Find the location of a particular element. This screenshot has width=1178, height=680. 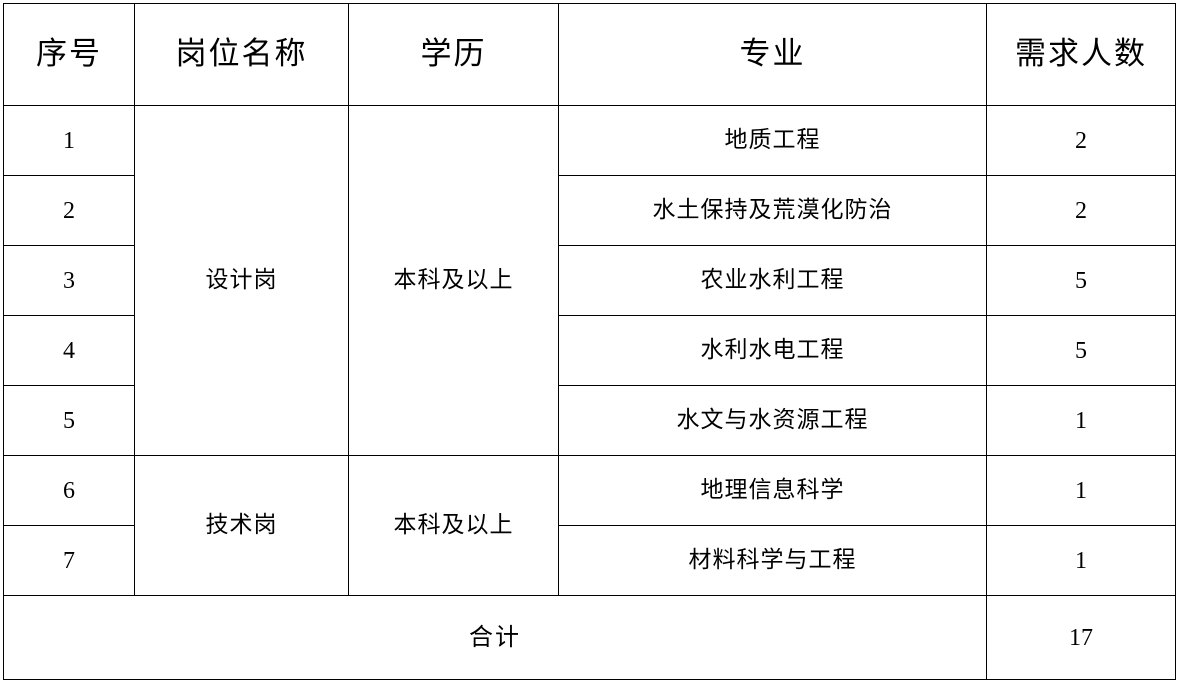

table-row: 4 水利水电工程 5 is located at coordinates (589, 350).